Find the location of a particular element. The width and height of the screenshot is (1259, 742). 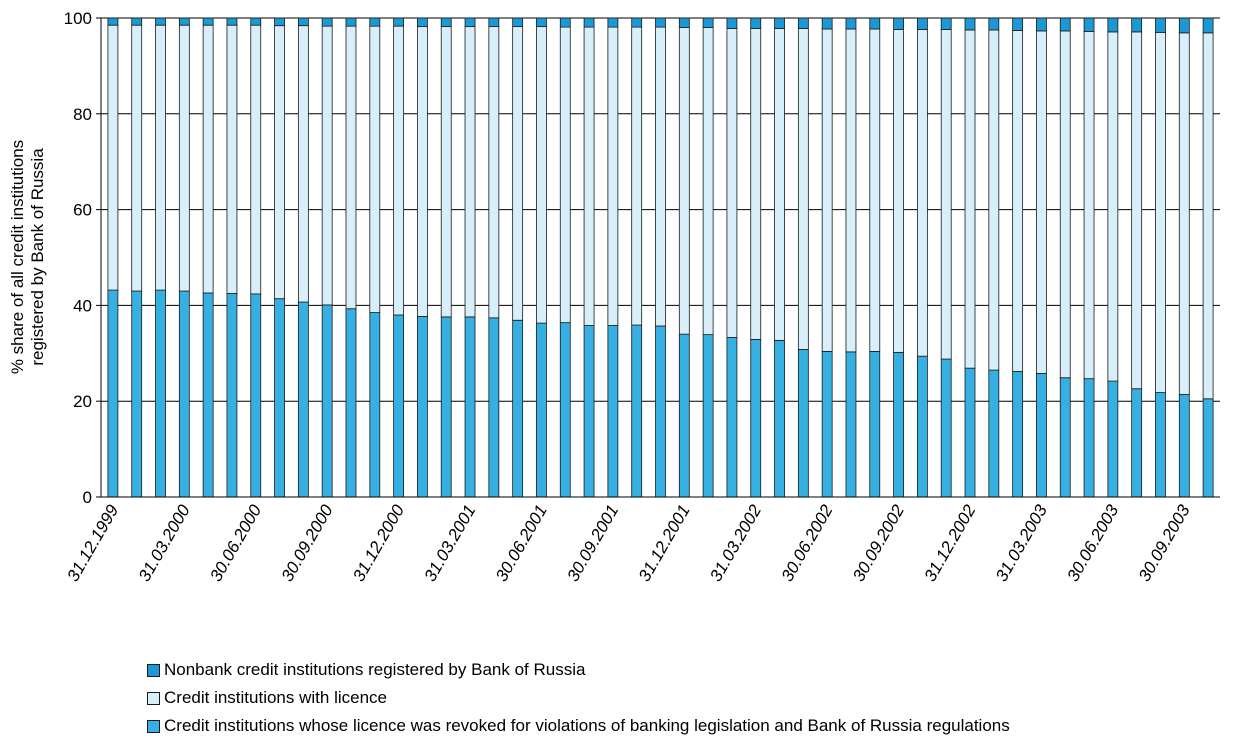

y-tick-label-100: 100 is located at coordinates (78, 18).